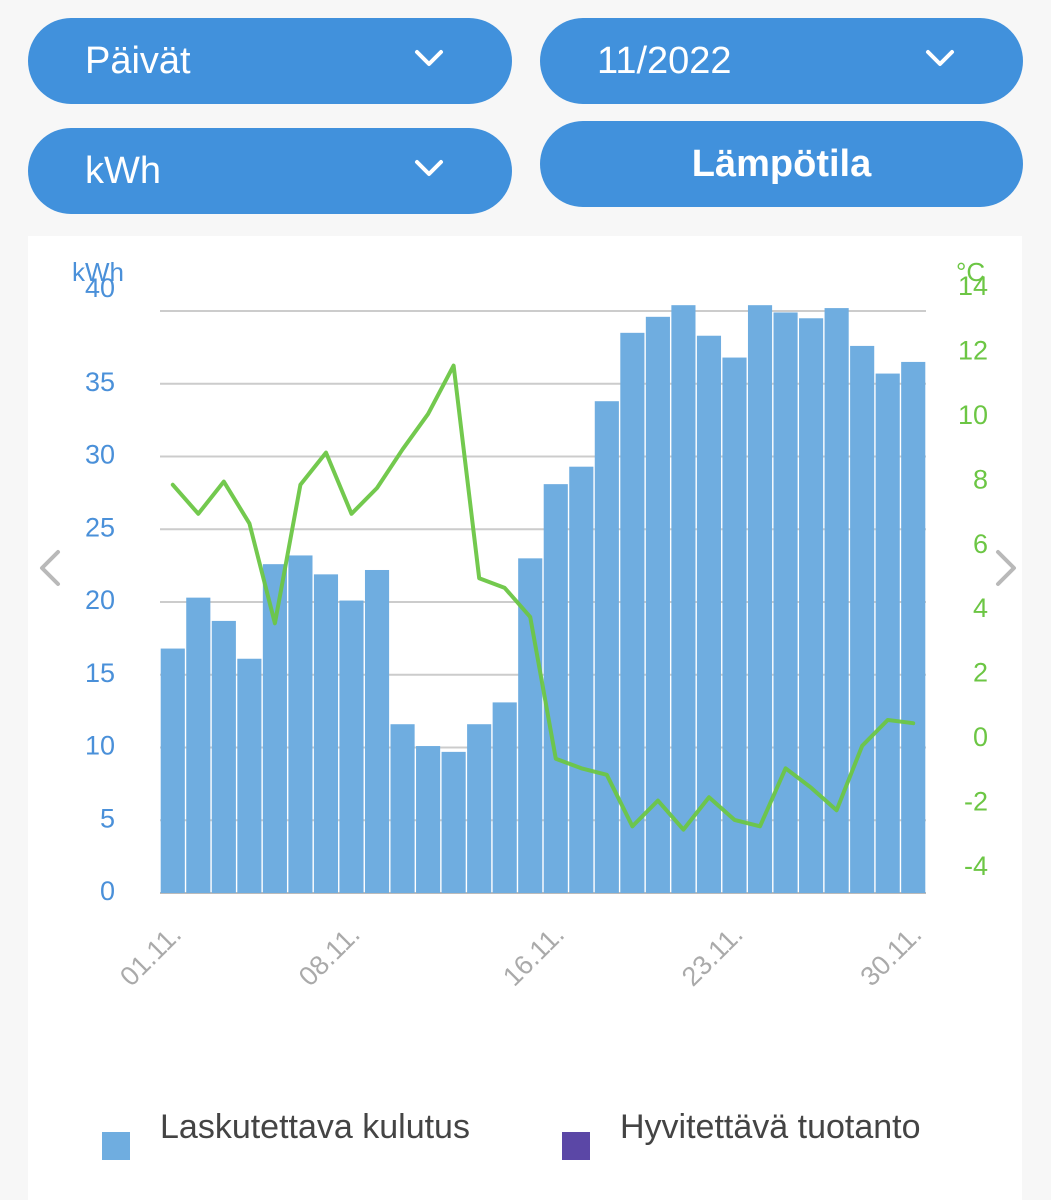 The image size is (1051, 1200). Describe the element at coordinates (123, 170) in the screenshot. I see `unit-dropdown-value: kWh` at that location.